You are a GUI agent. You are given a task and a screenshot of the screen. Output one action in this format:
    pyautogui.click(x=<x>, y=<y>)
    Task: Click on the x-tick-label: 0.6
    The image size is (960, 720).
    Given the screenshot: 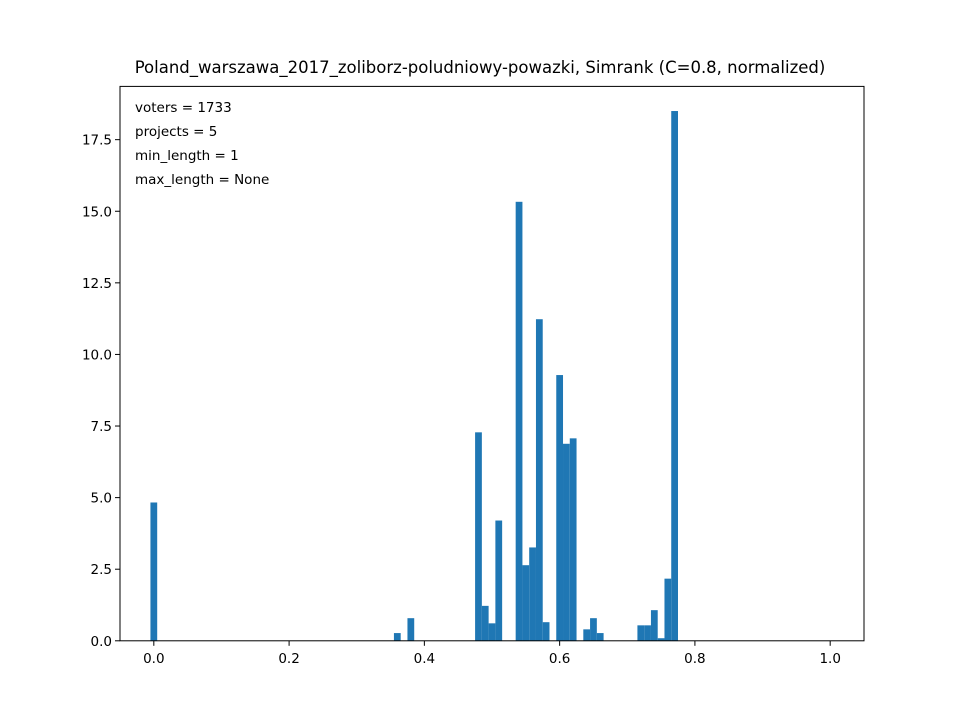 What is the action you would take?
    pyautogui.click(x=559, y=659)
    